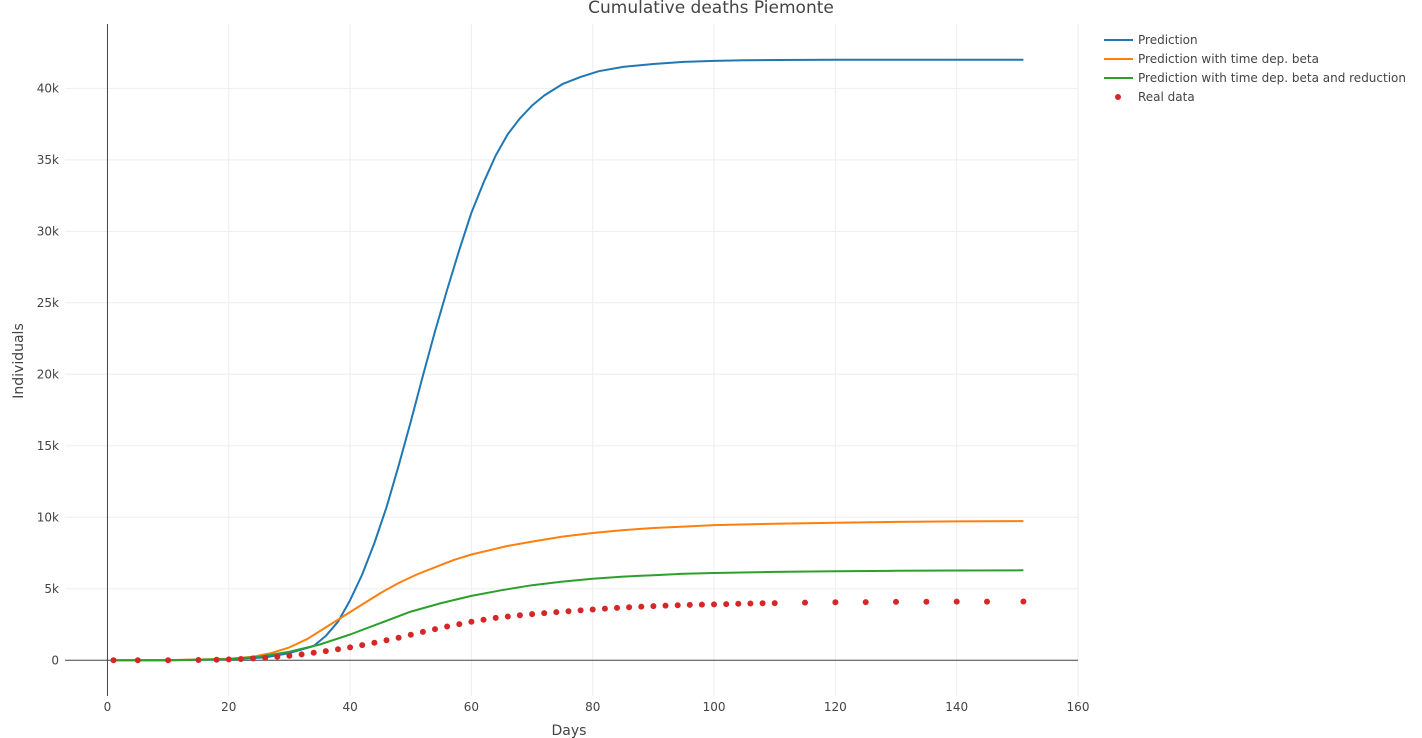 The height and width of the screenshot is (738, 1422). I want to click on x-tick-label: 80, so click(592, 707).